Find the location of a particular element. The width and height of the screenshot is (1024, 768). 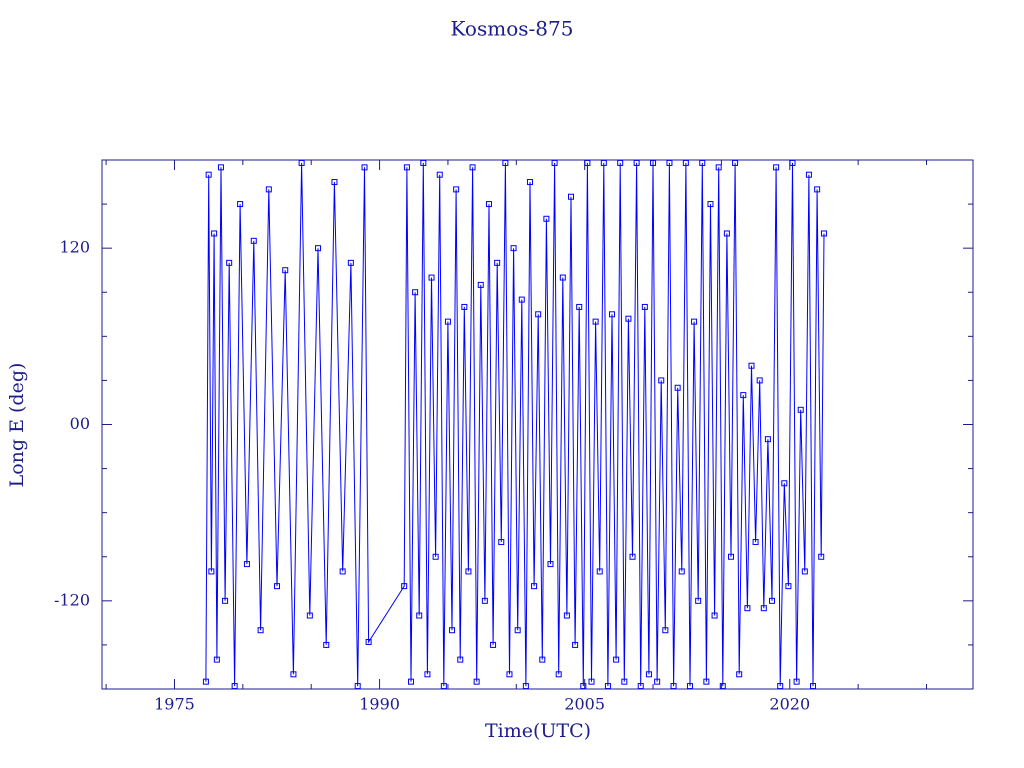

y-tick-label: 120 is located at coordinates (74, 247).